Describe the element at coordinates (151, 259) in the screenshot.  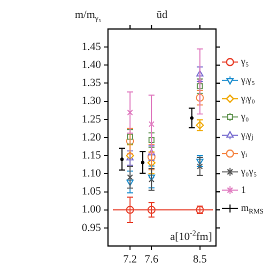
I see `x-tick-label: 7.6` at that location.